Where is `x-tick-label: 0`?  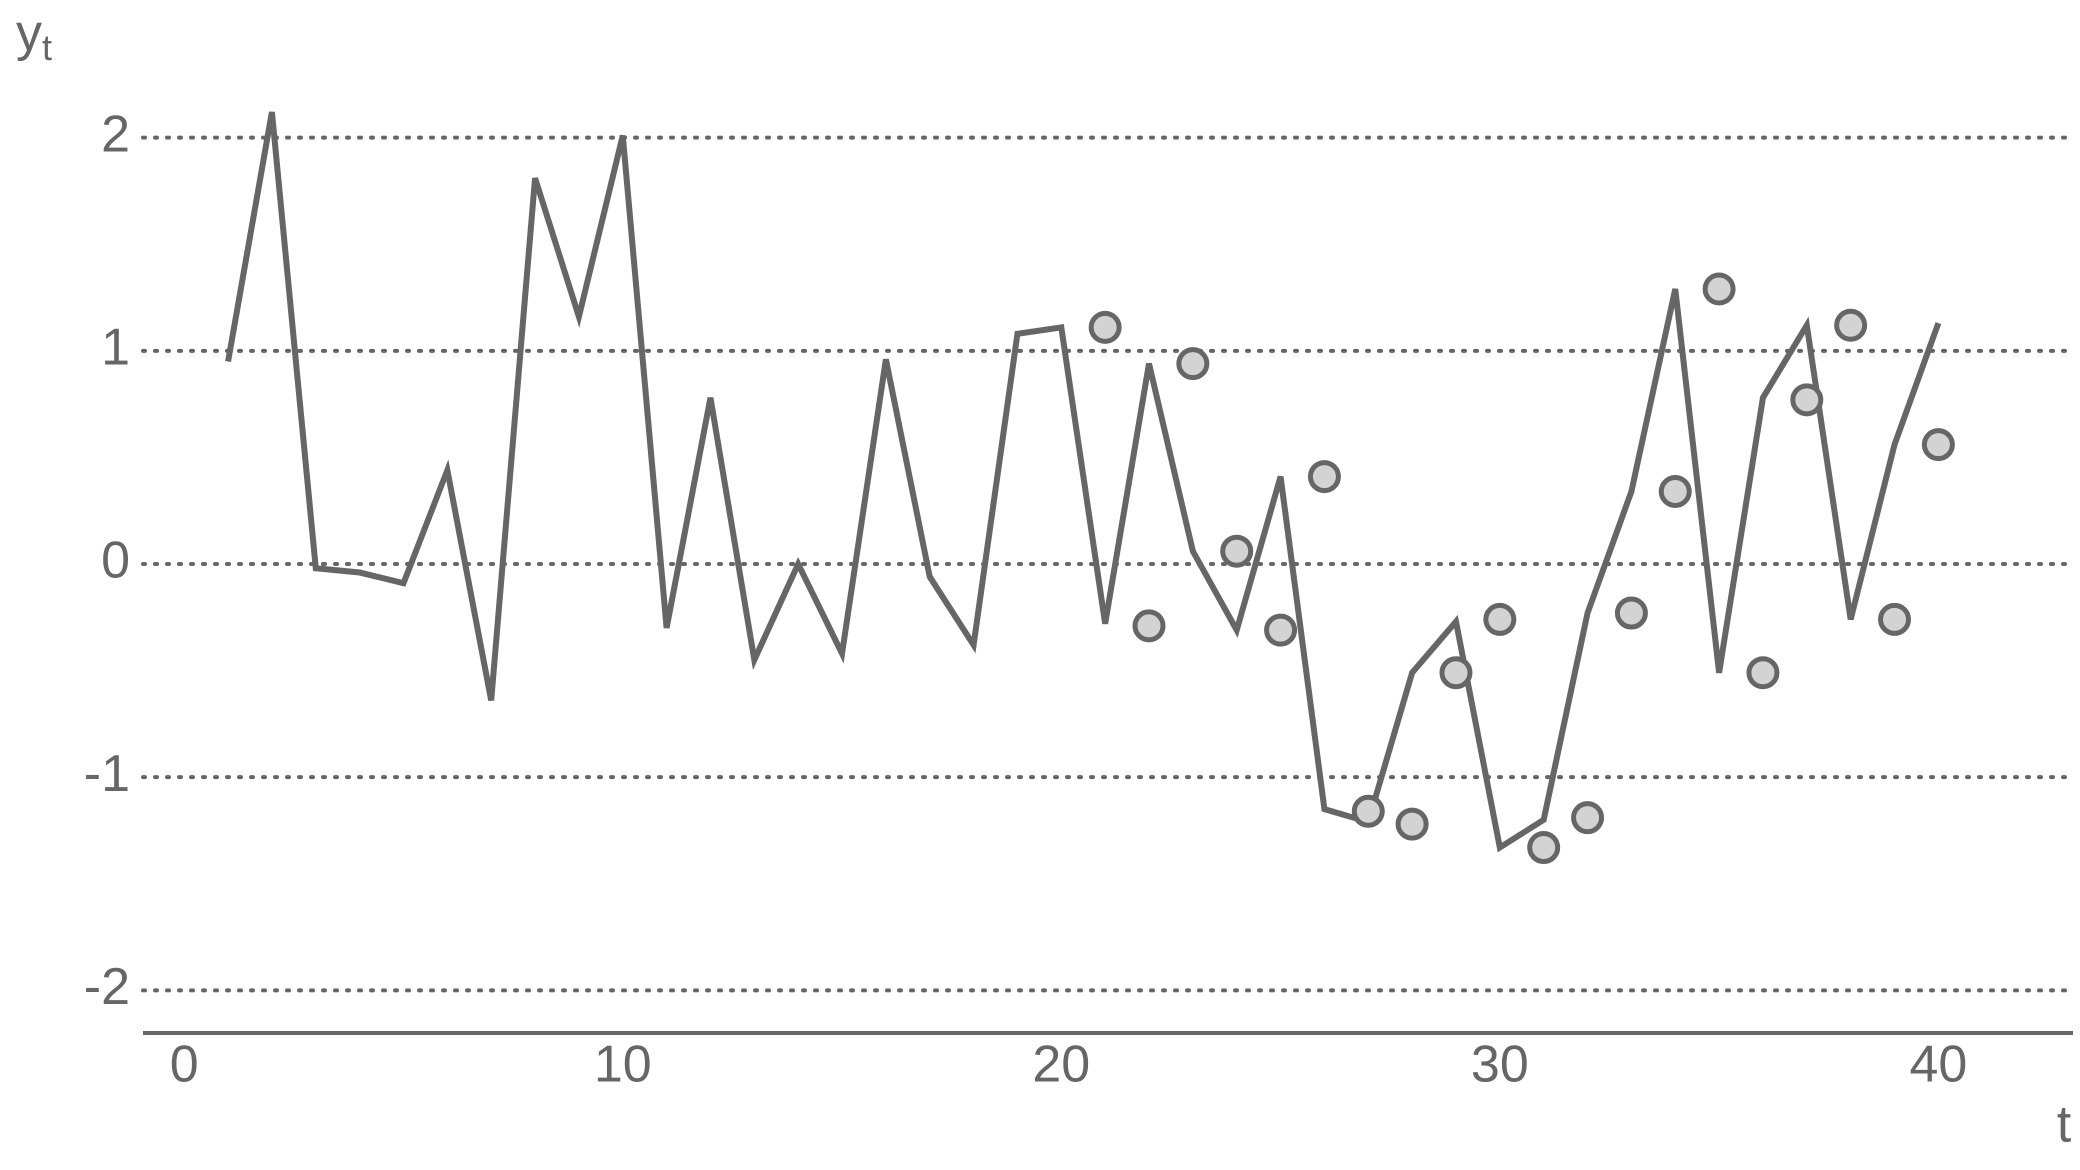
x-tick-label: 0 is located at coordinates (184, 1065).